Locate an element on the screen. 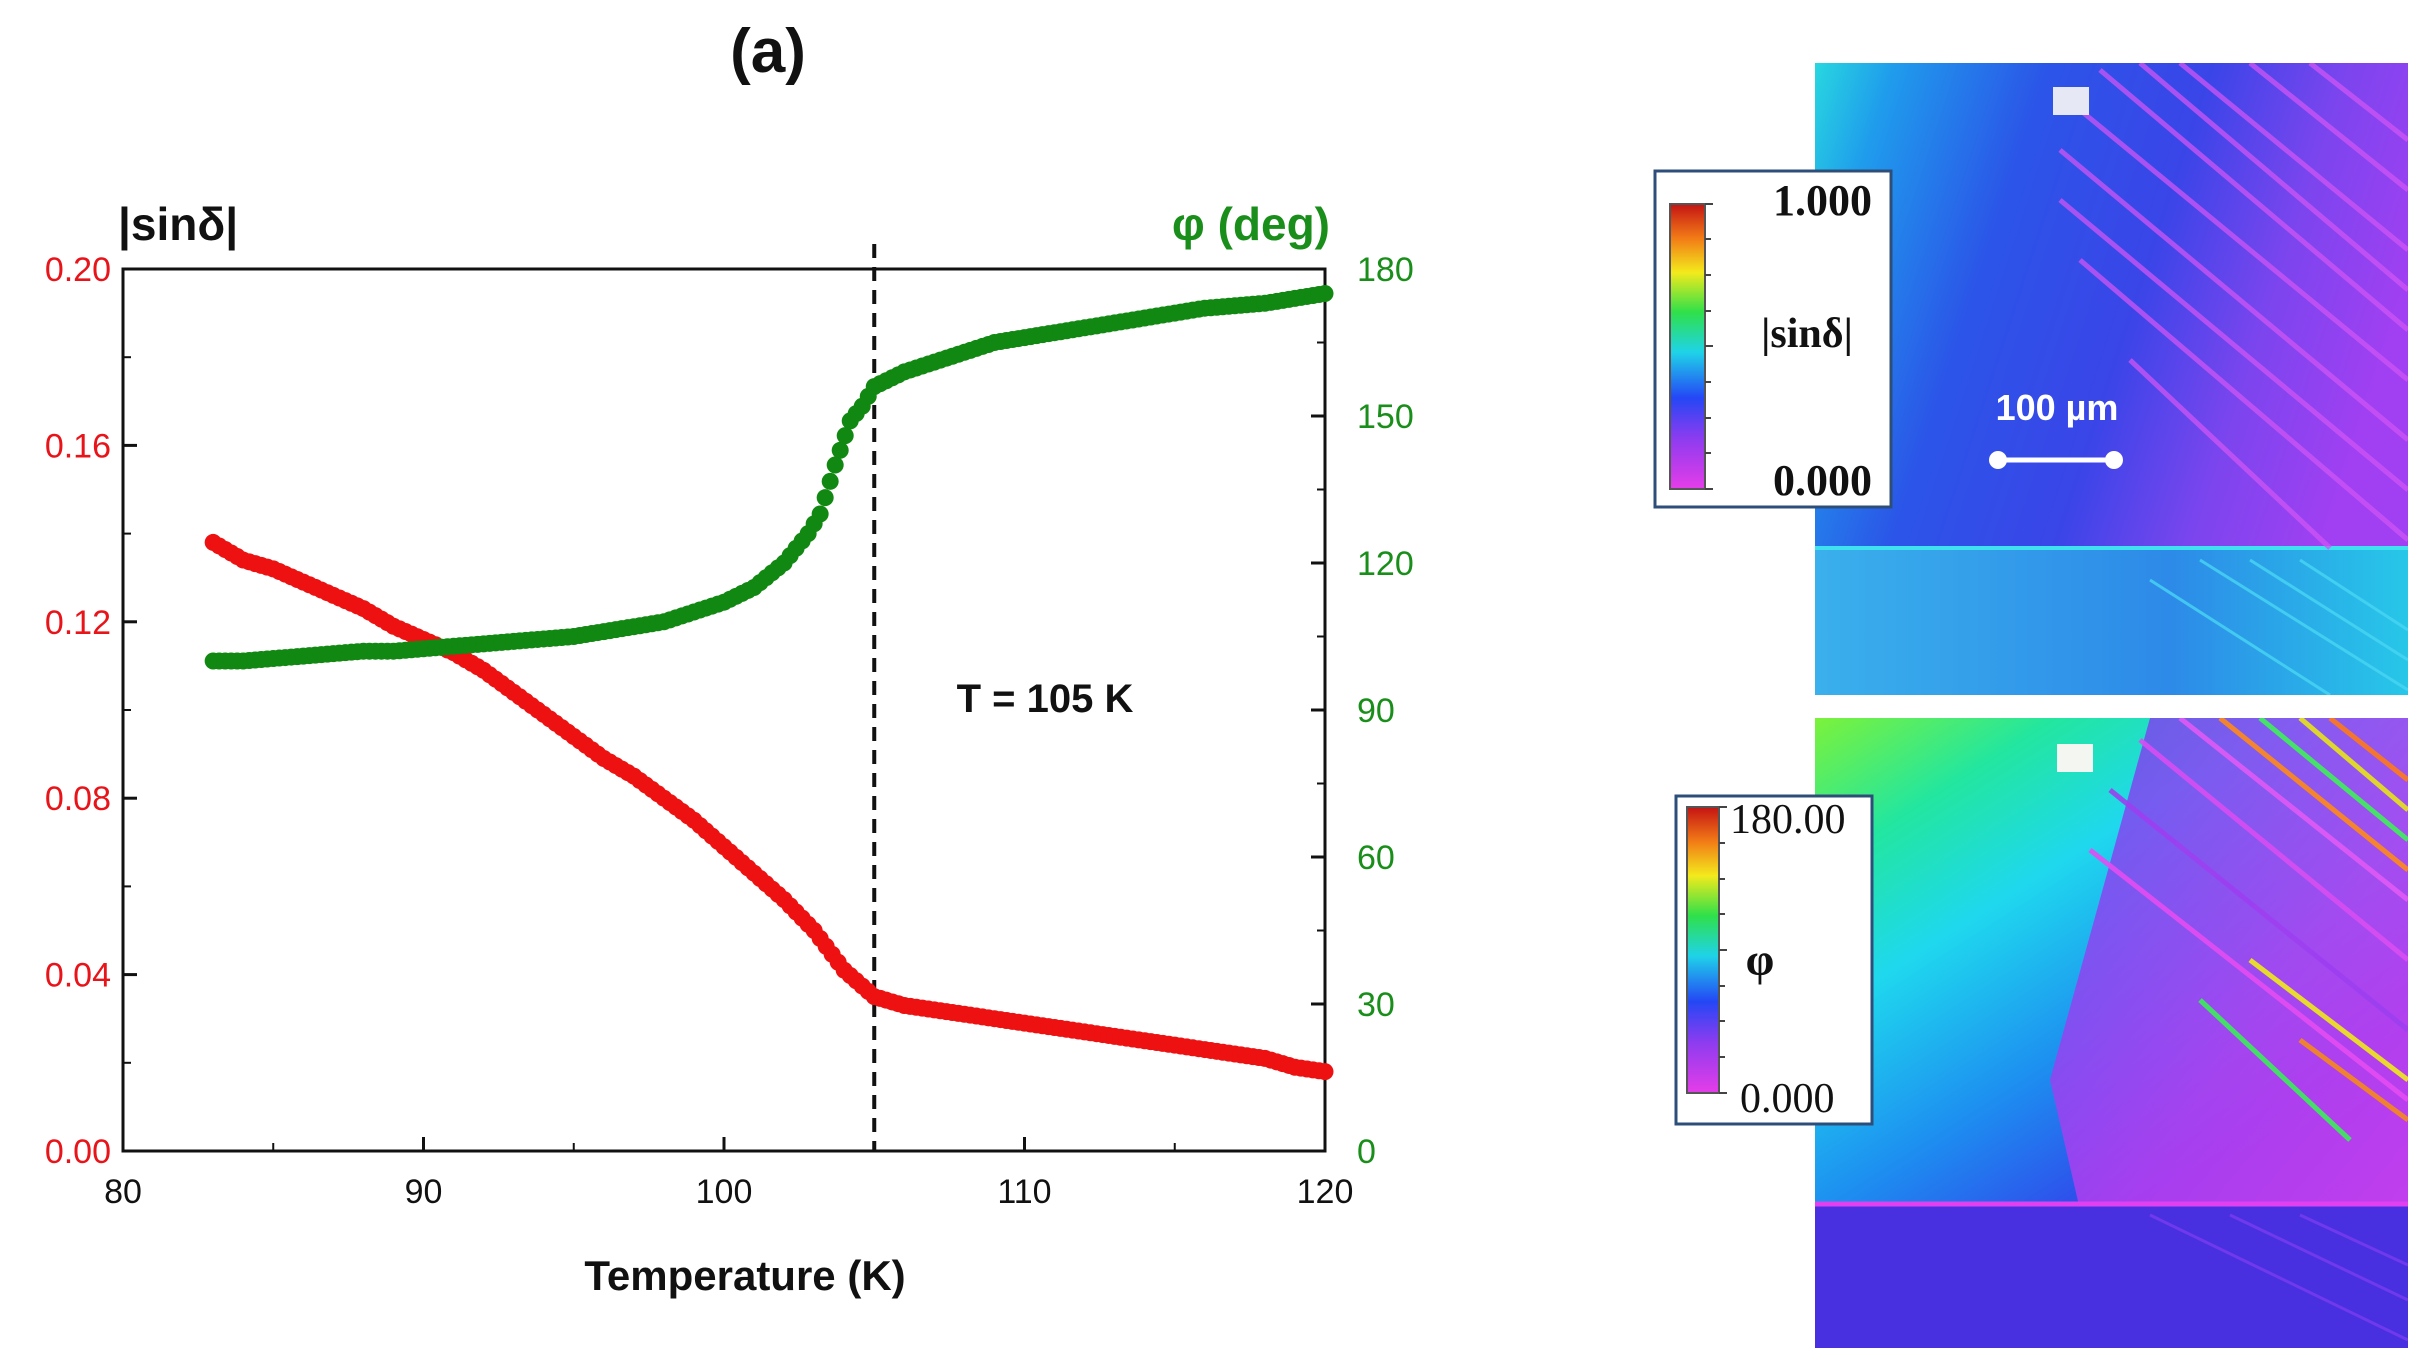 This screenshot has height=1370, width=2427. scalebar-label: 100 µm is located at coordinates (2057, 407).